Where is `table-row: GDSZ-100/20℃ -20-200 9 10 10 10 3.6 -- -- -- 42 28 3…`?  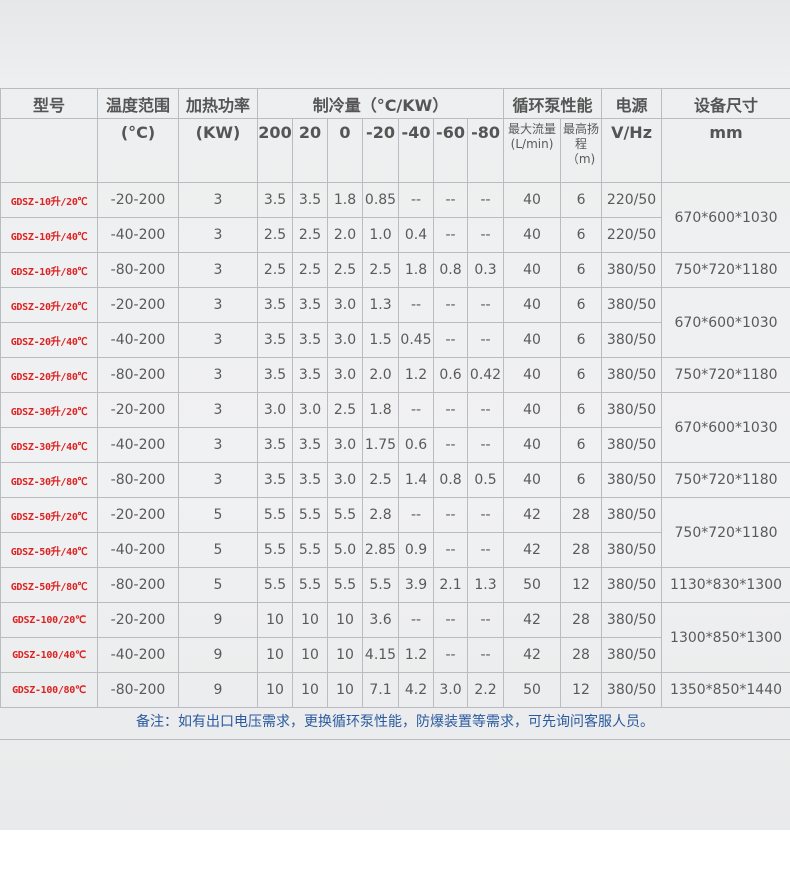
table-row: GDSZ-100/20℃ -20-200 9 10 10 10 3.6 -- -- -- 42 28 3… is located at coordinates (395, 637).